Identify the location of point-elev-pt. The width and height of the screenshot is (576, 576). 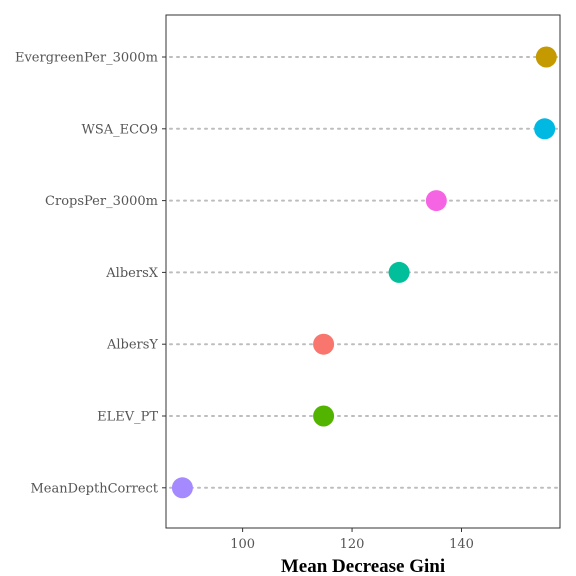
(324, 416).